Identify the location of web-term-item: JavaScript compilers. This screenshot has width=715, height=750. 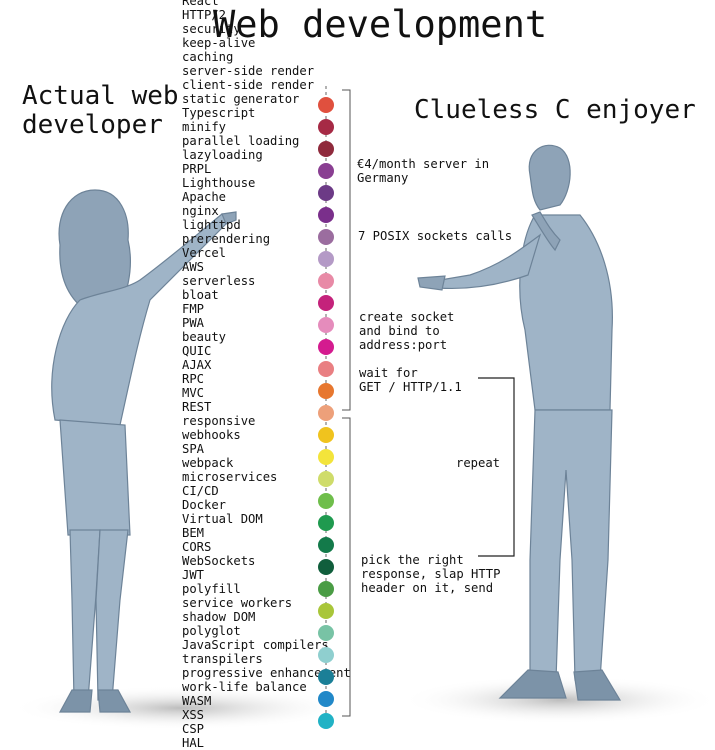
(255, 645).